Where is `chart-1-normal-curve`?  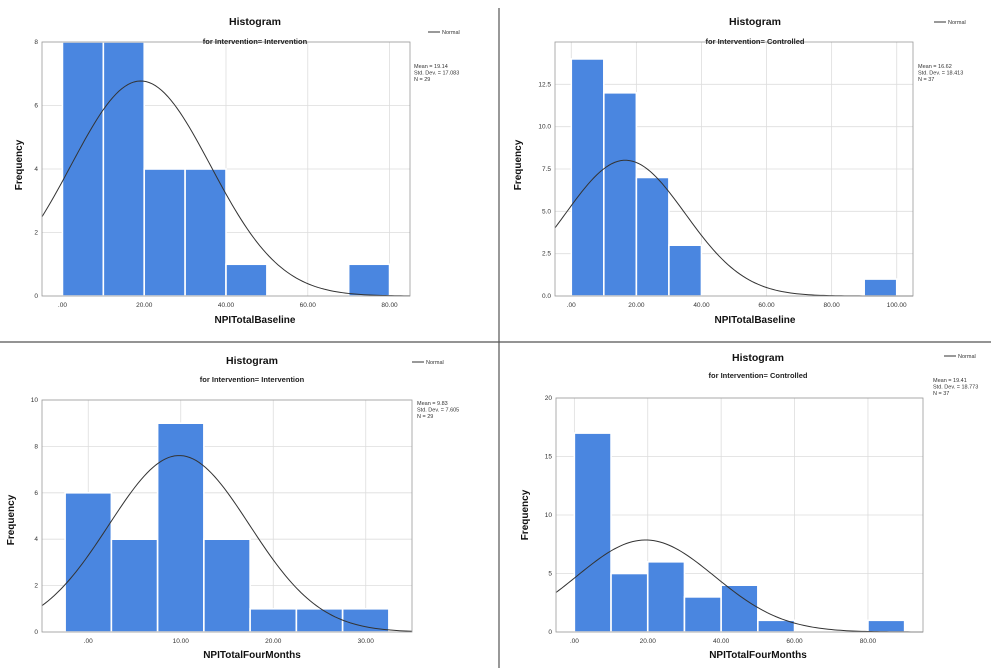
chart-1-normal-curve is located at coordinates (226, 188).